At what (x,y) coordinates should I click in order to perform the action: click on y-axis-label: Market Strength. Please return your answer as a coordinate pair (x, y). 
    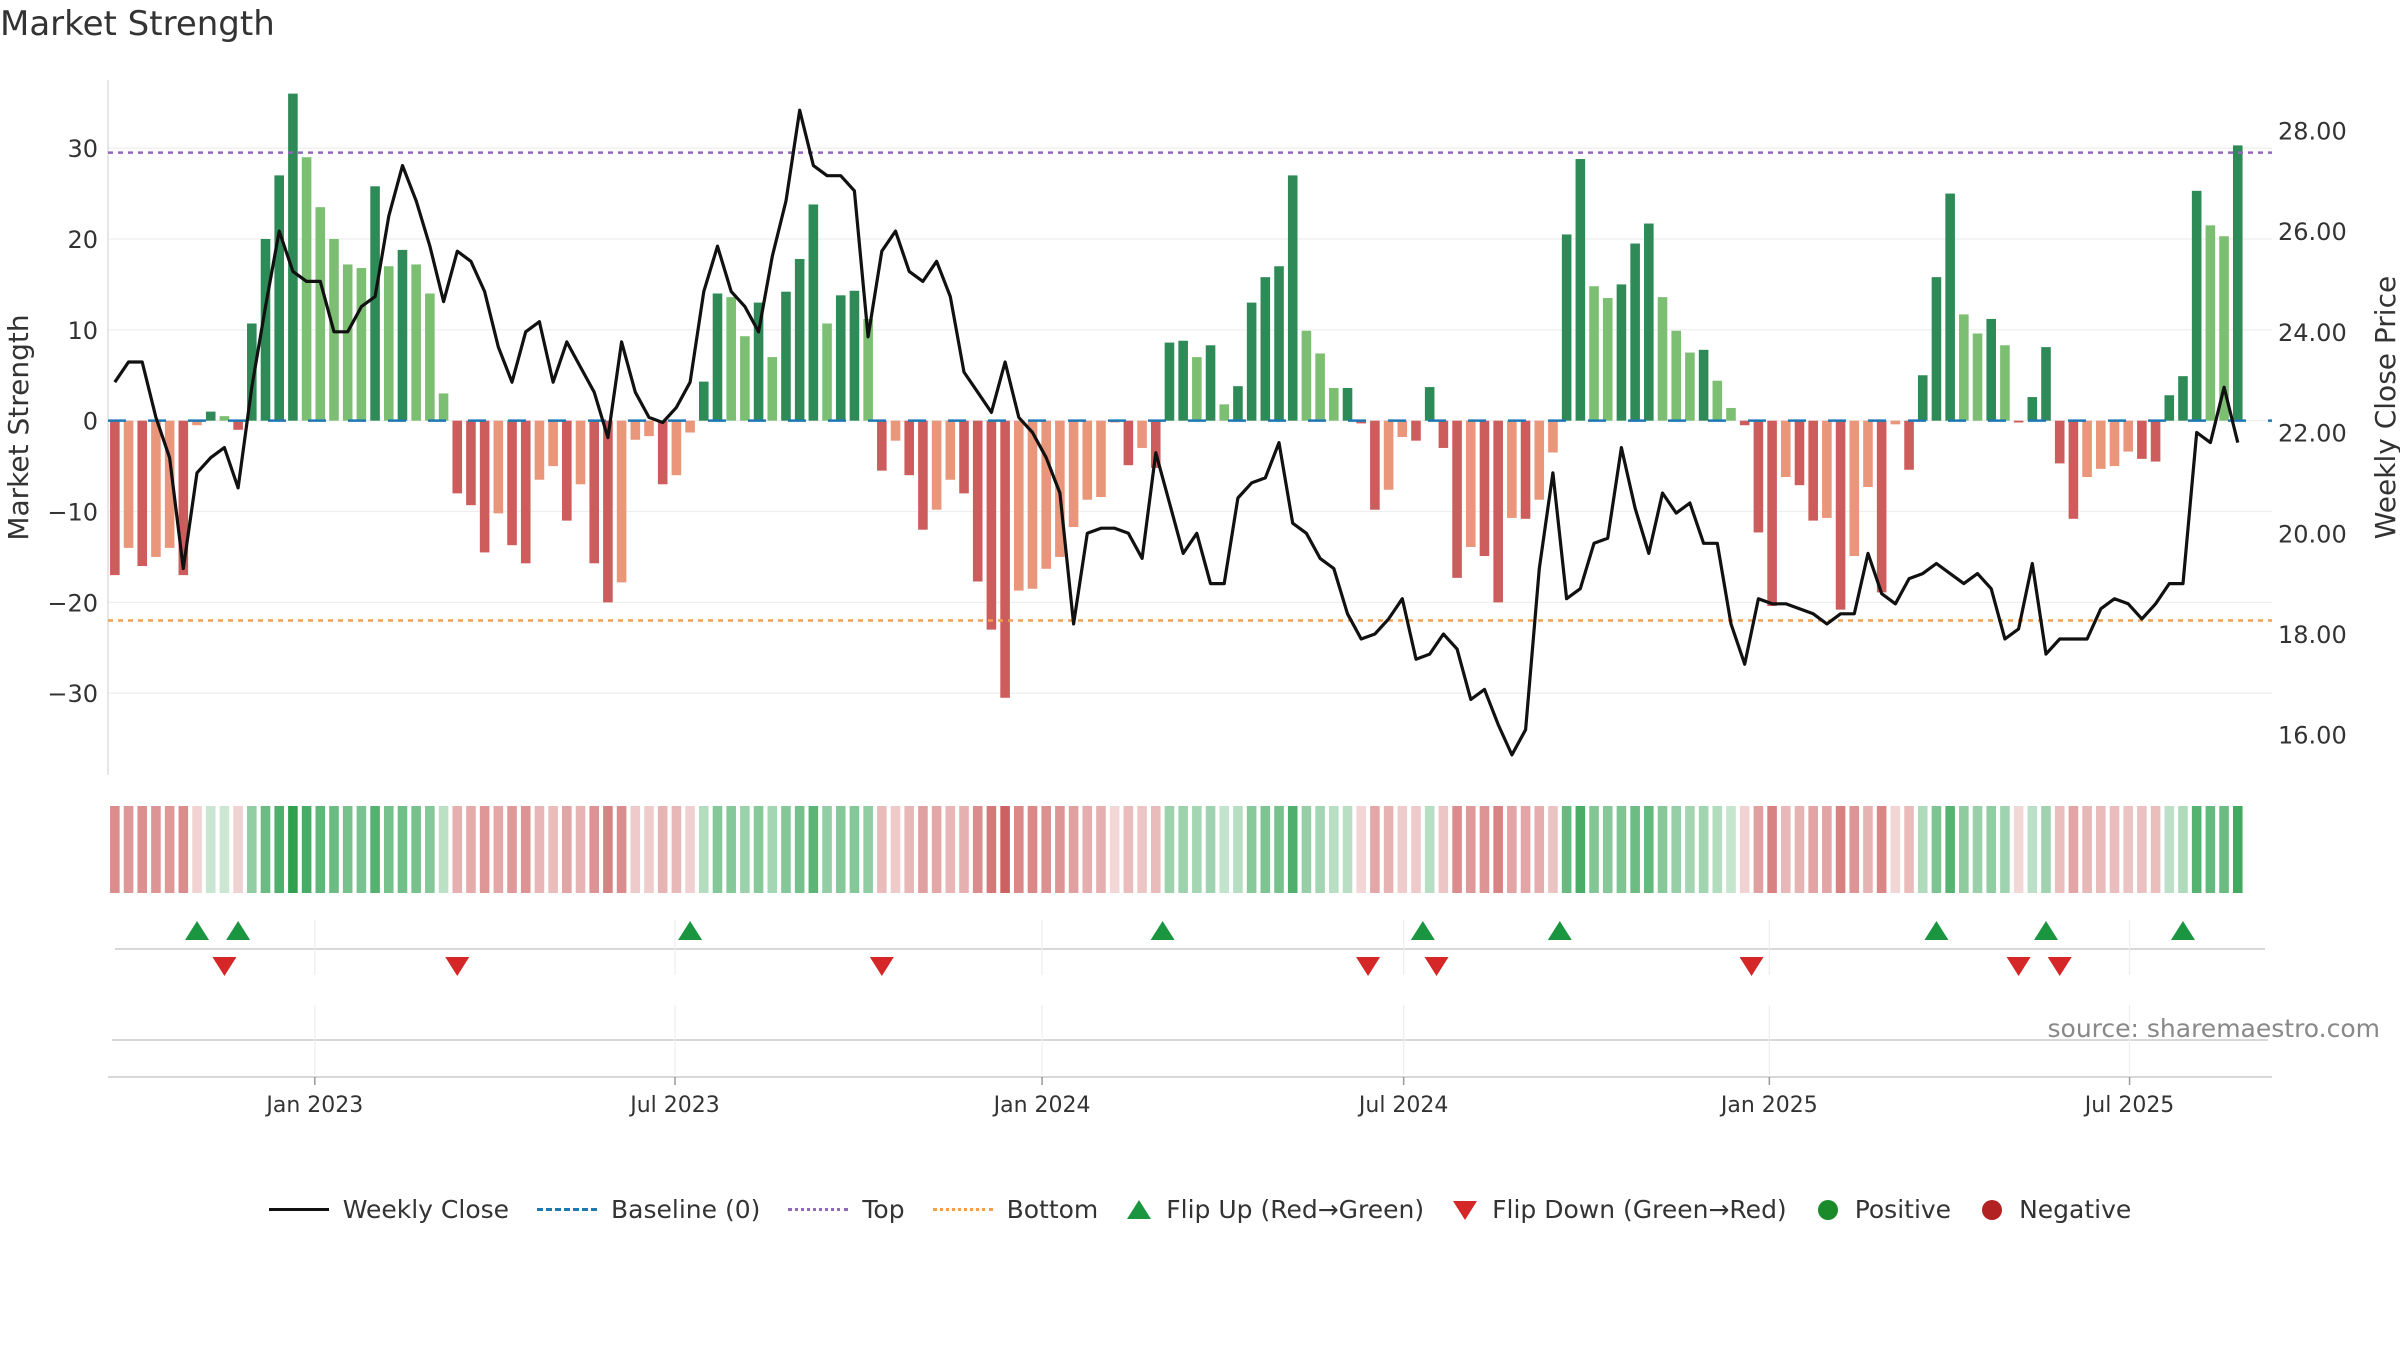
    Looking at the image, I should click on (18, 427).